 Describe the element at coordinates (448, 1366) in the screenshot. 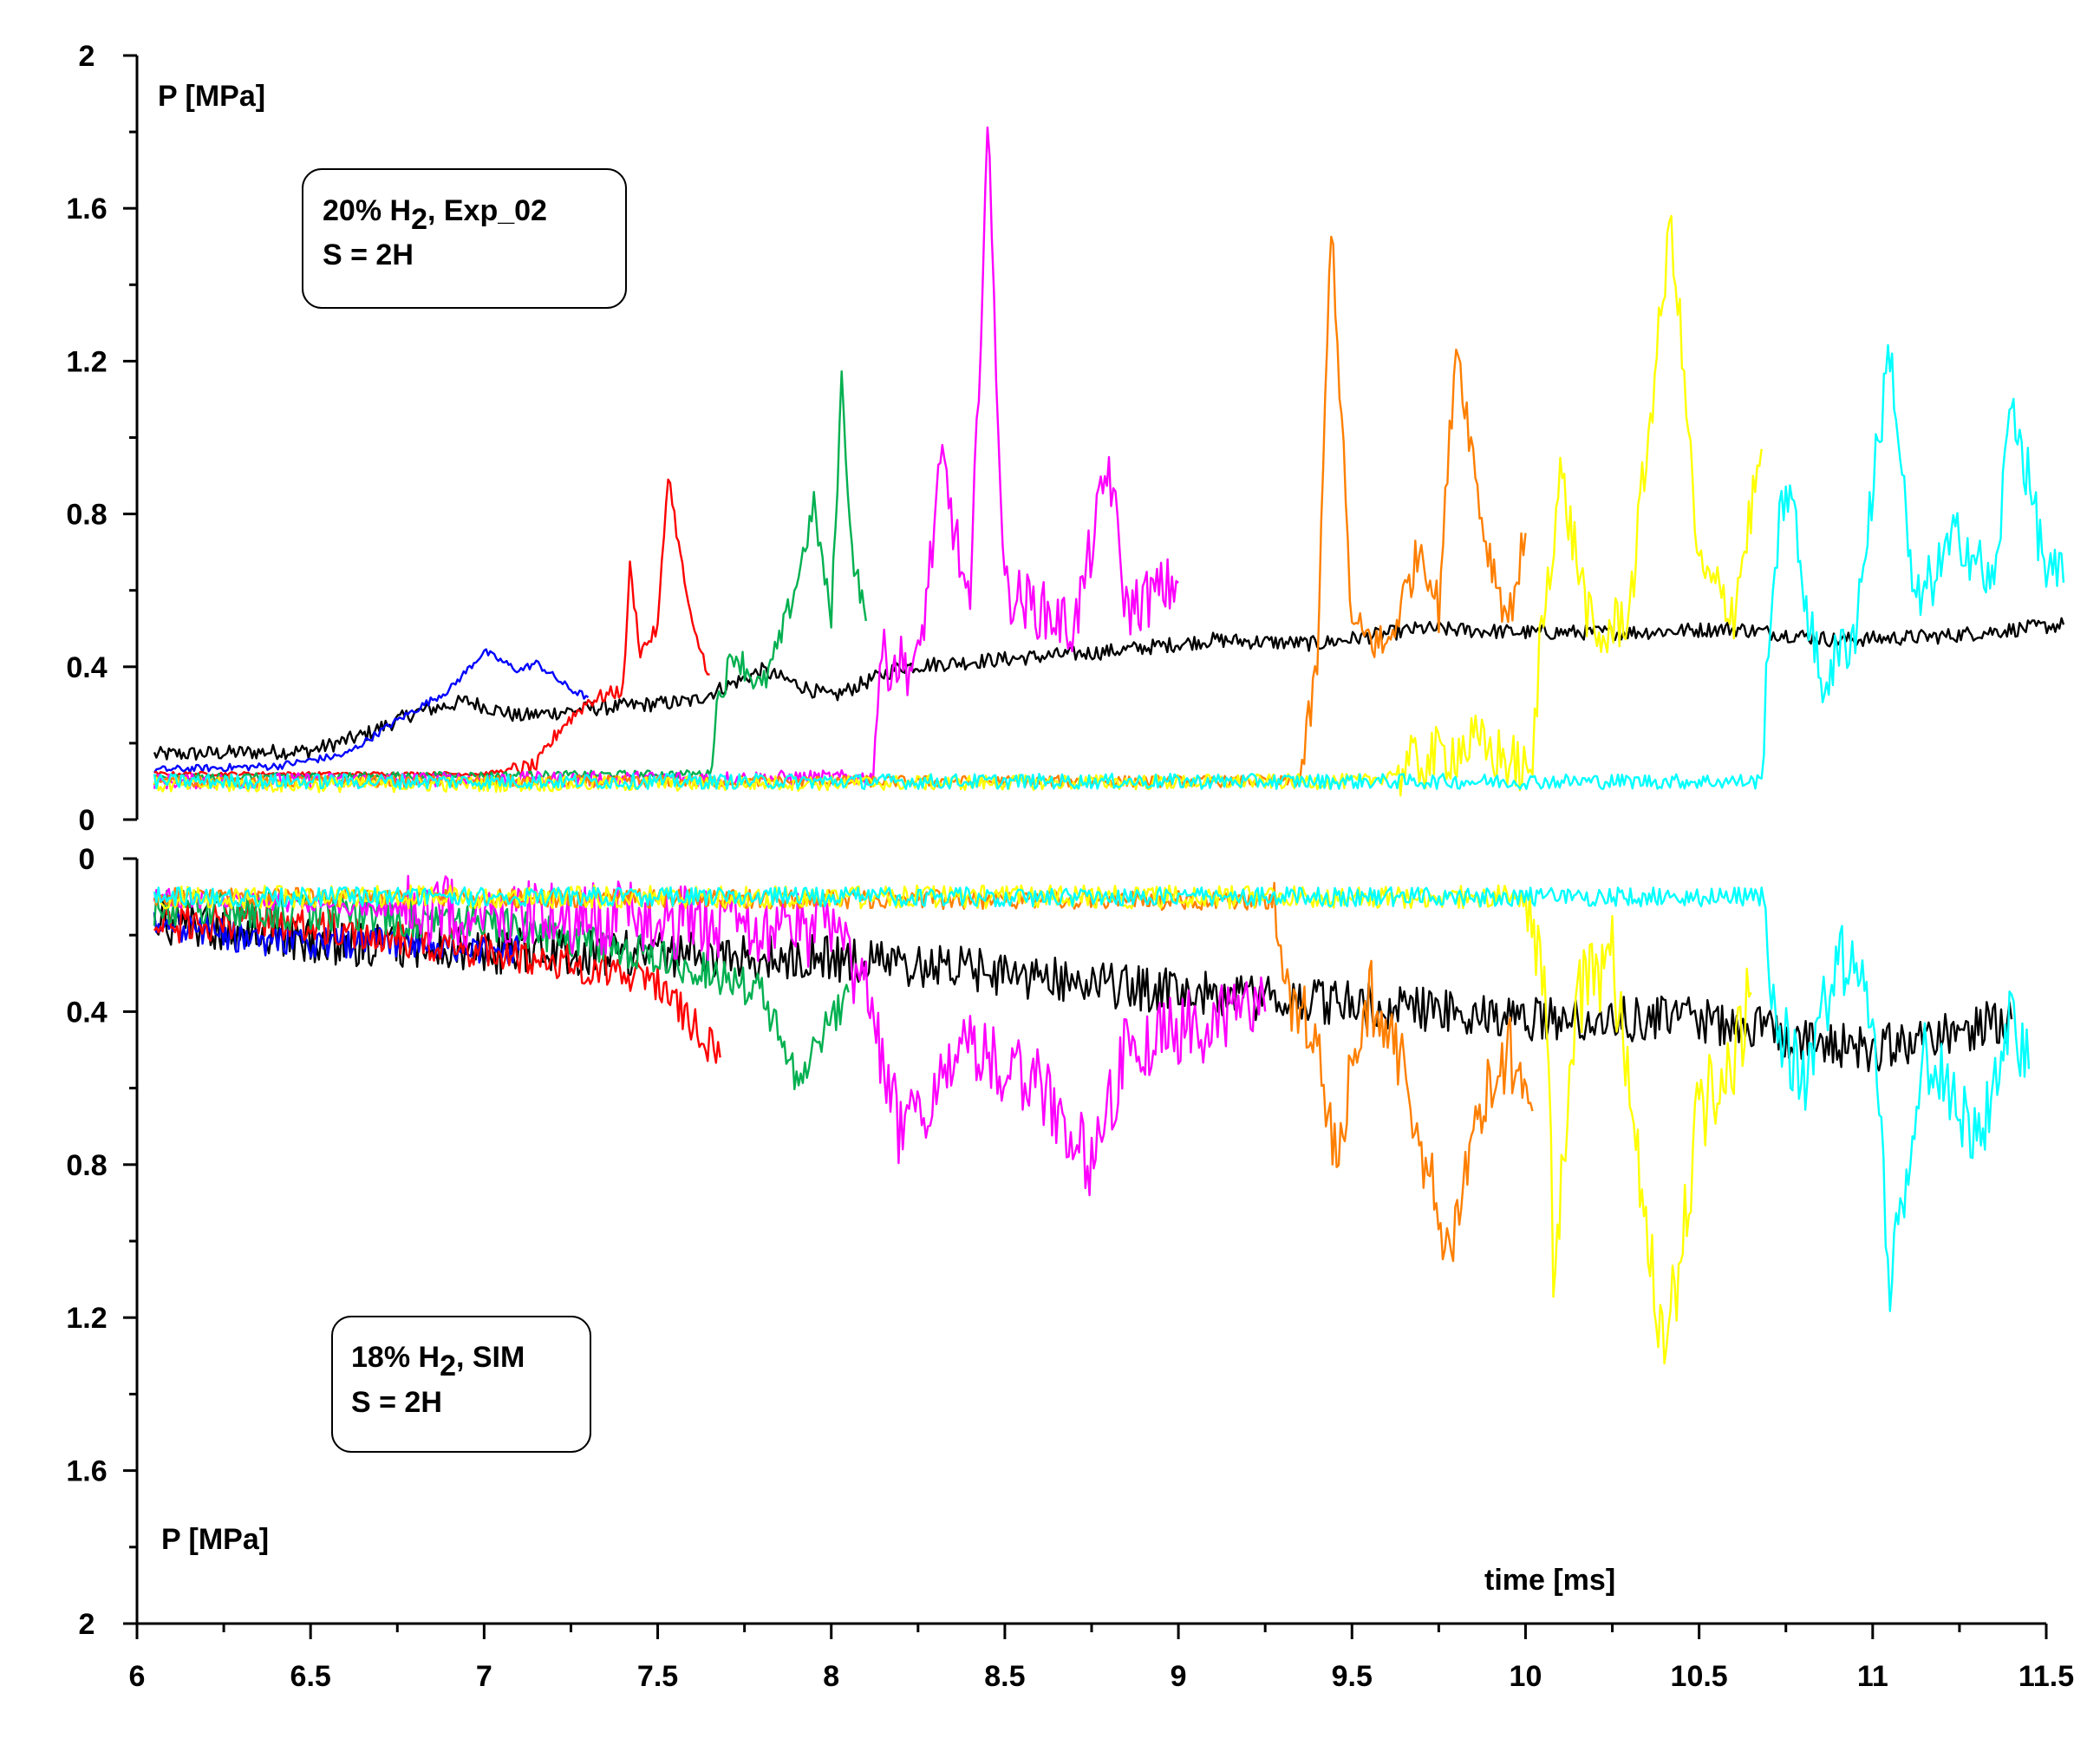

I see `annotation-bottom-line1-sub: 2` at that location.